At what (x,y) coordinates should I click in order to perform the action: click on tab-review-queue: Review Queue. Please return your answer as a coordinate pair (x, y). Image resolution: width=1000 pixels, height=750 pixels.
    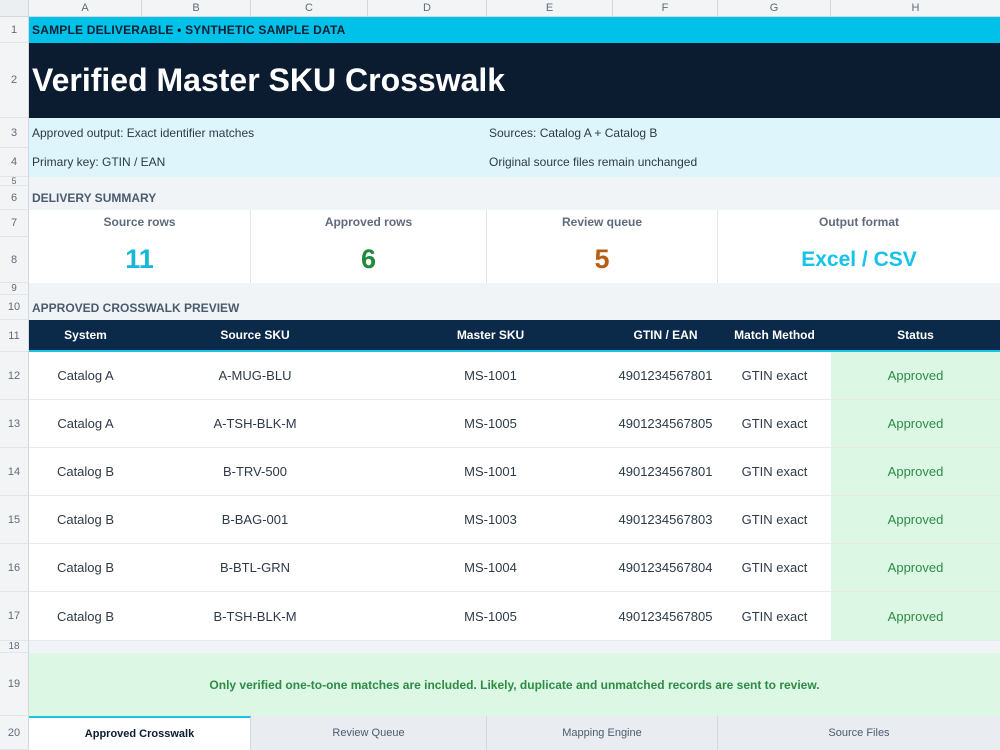
    Looking at the image, I should click on (369, 733).